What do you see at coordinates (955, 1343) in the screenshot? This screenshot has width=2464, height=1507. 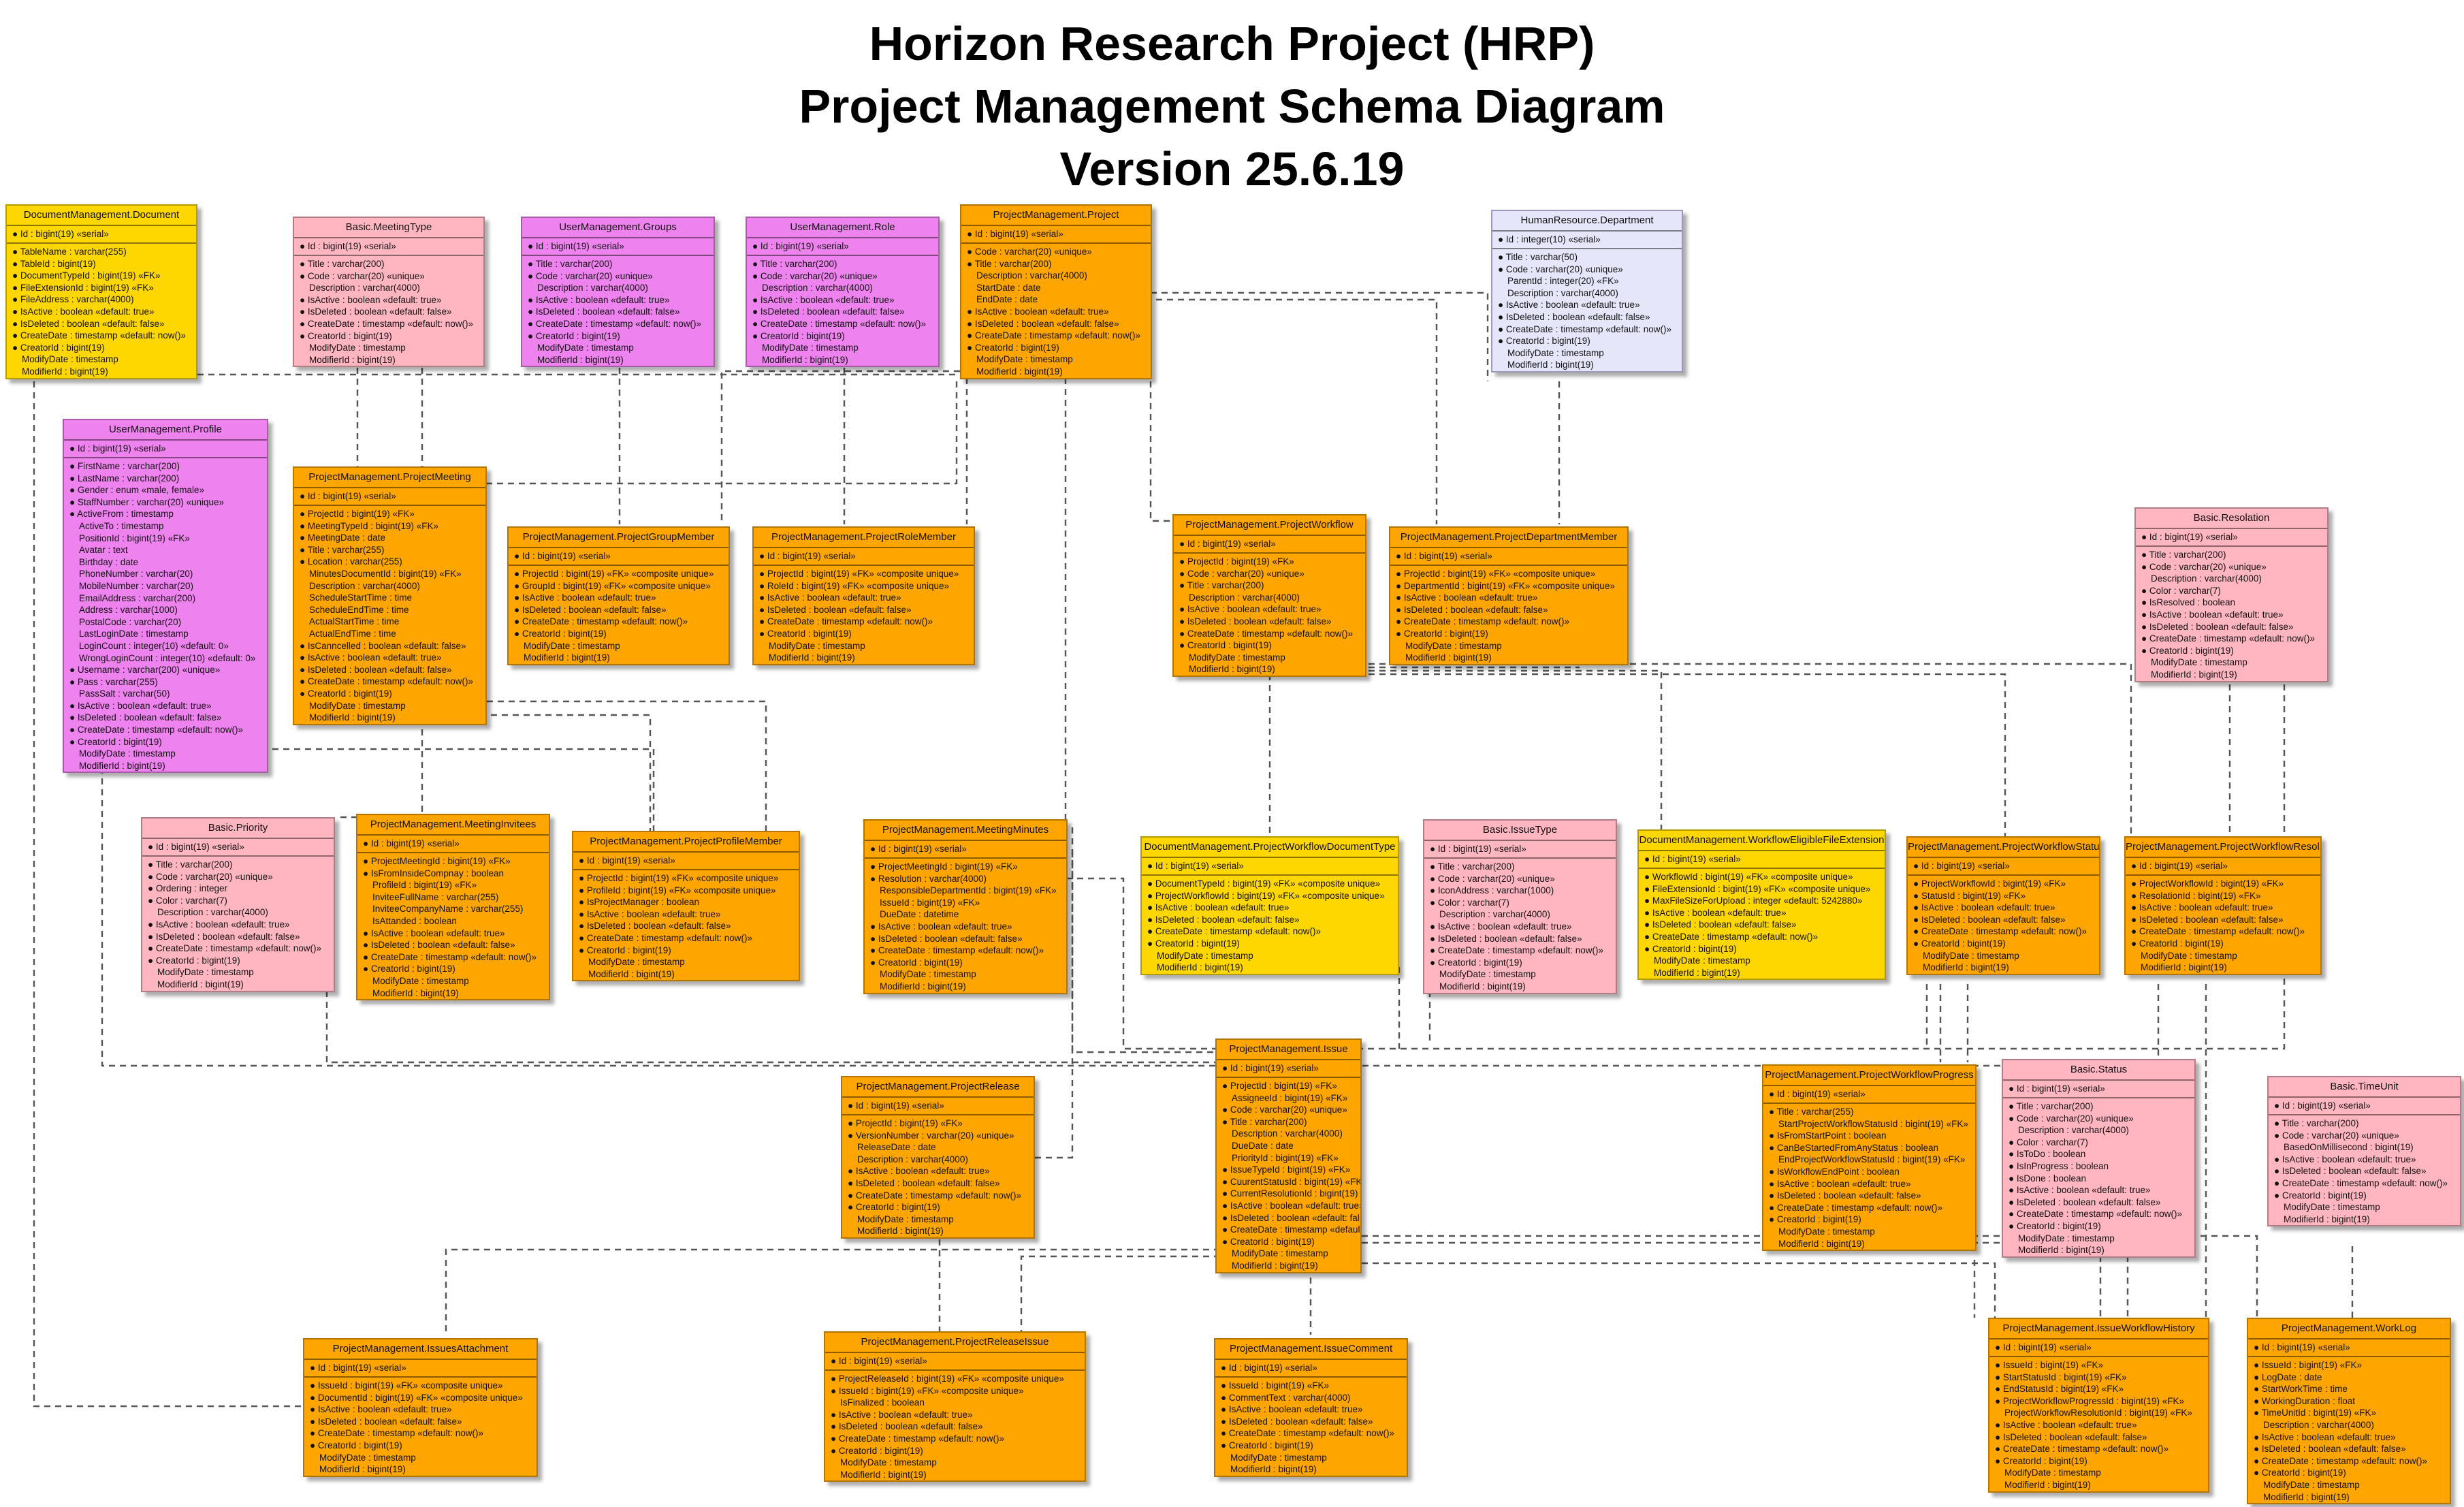 I see `entity-name: ProjectManagement.ProjectReleaseIssue` at bounding box center [955, 1343].